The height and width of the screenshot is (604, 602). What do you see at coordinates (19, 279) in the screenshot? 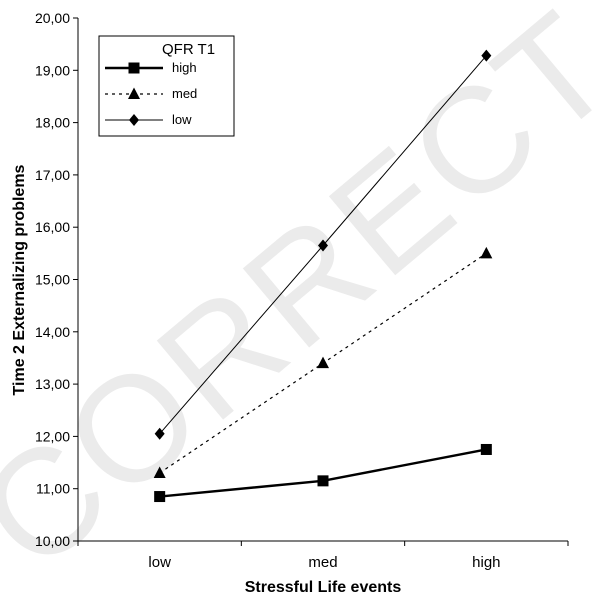
I see `y-axis-title: Time 2 Externalizing problems` at bounding box center [19, 279].